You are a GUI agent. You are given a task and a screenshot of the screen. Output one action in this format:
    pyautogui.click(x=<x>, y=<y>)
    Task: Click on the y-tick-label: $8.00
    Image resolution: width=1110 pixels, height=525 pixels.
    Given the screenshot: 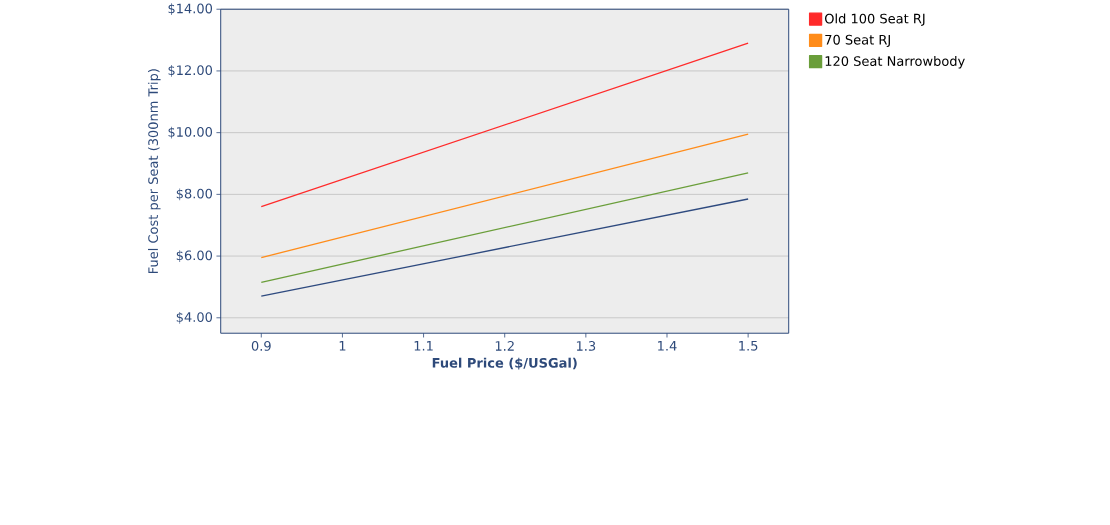 What is the action you would take?
    pyautogui.click(x=194, y=194)
    